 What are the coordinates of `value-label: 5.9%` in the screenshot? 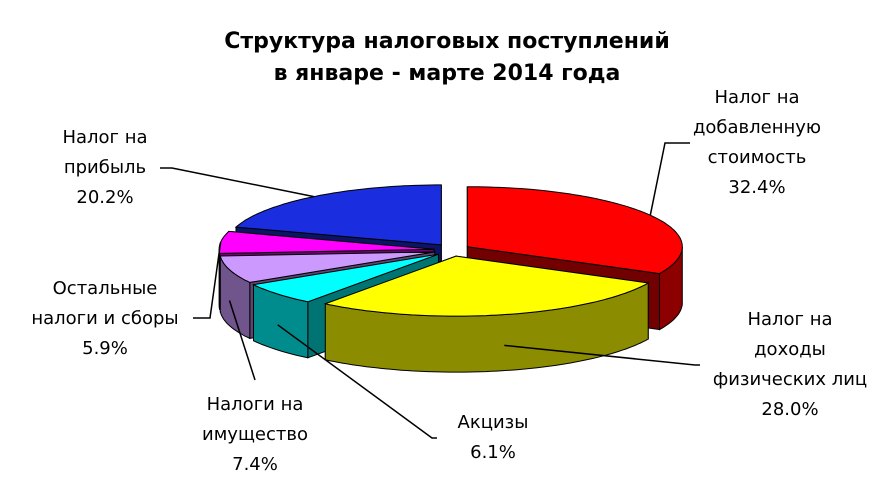 It's located at (105, 348).